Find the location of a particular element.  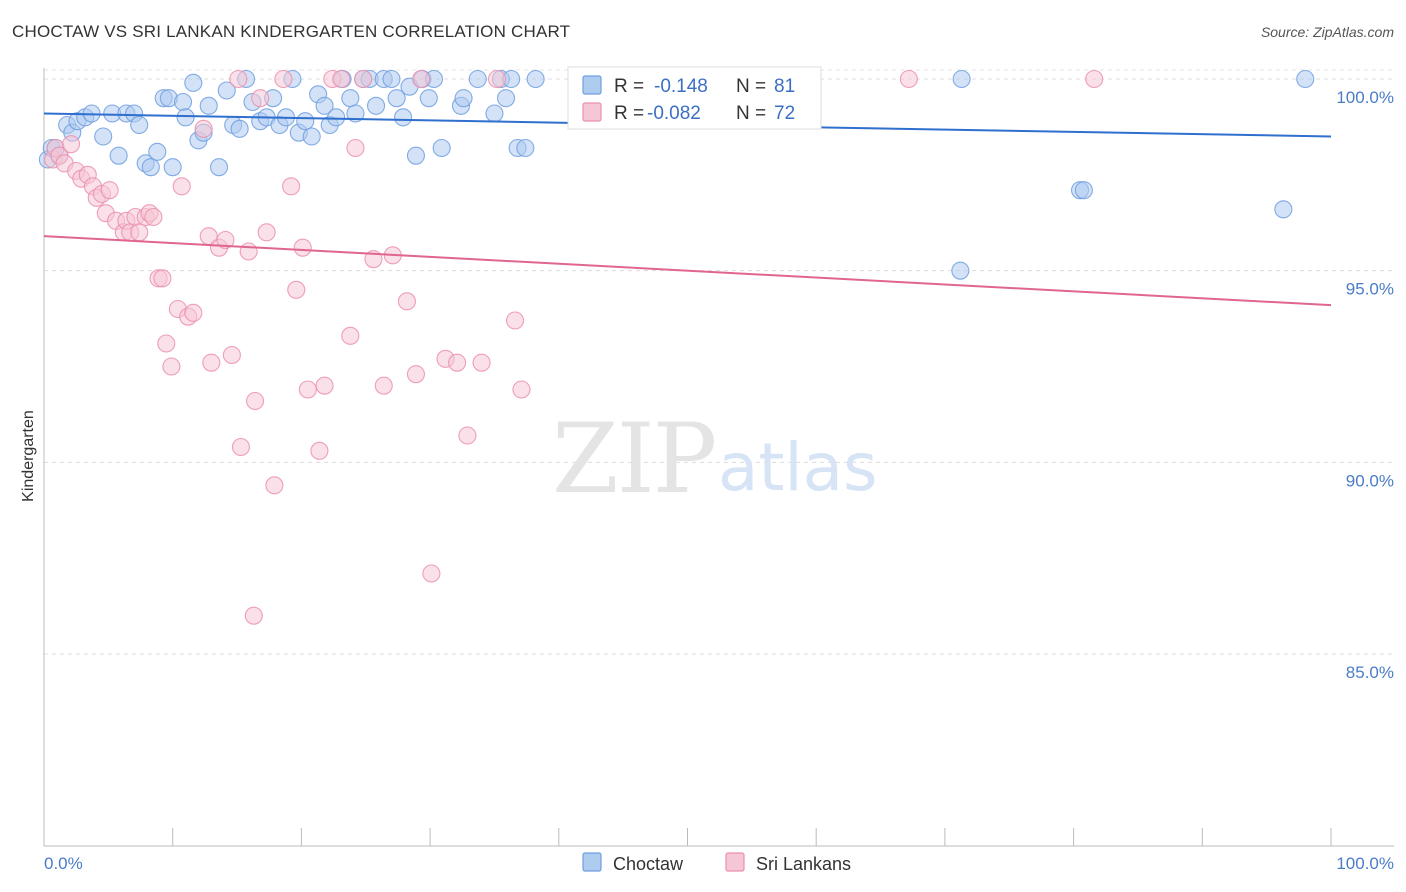

x-tick-label-max: 100.0% is located at coordinates (1365, 863).